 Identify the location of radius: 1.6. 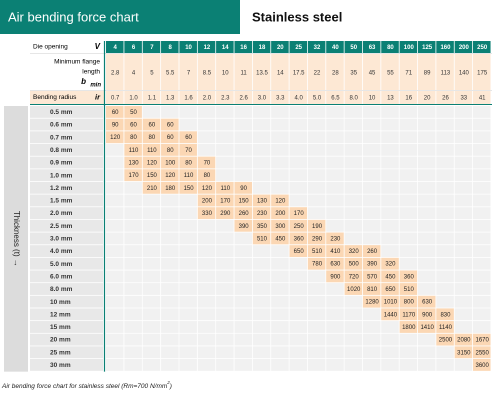
(188, 99).